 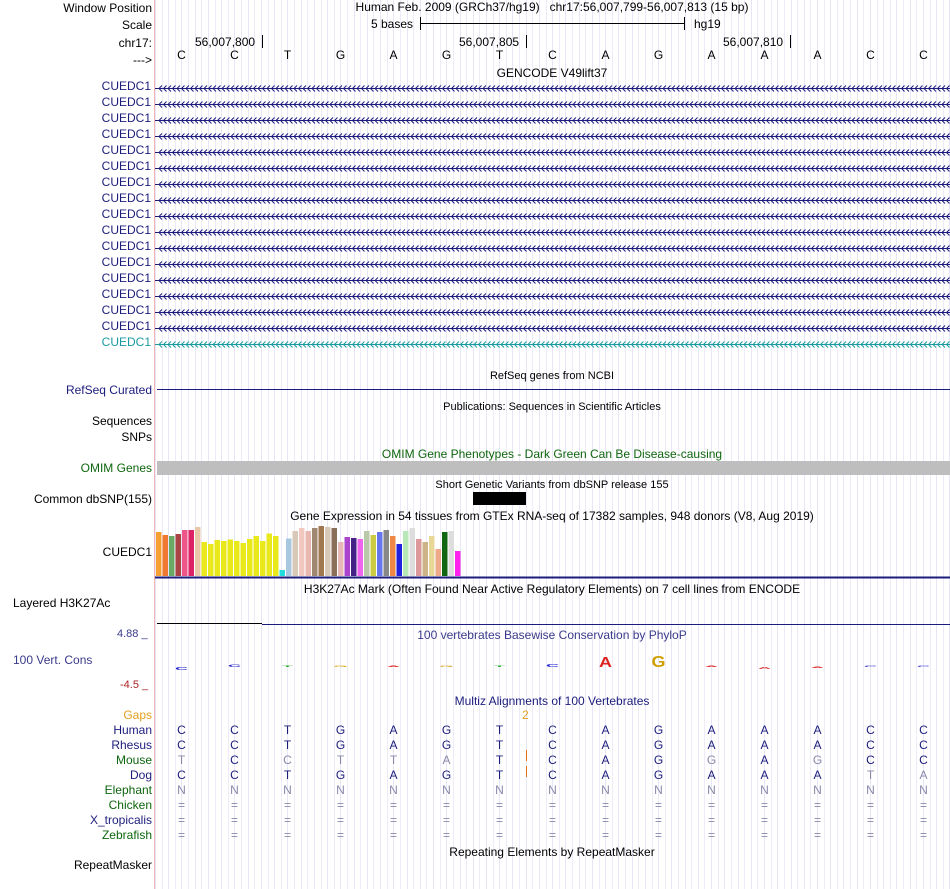 I want to click on multiz-species-label: X_tropicalis, so click(x=120, y=820).